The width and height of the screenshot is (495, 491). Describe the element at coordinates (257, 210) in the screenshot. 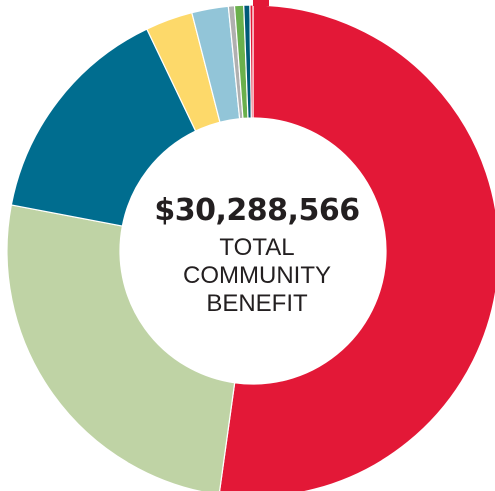

I see `total-amount: $30,288,566` at that location.